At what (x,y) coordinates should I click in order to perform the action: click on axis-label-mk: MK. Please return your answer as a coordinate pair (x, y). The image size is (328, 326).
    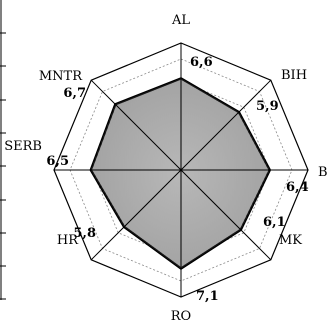
    Looking at the image, I should click on (290, 240).